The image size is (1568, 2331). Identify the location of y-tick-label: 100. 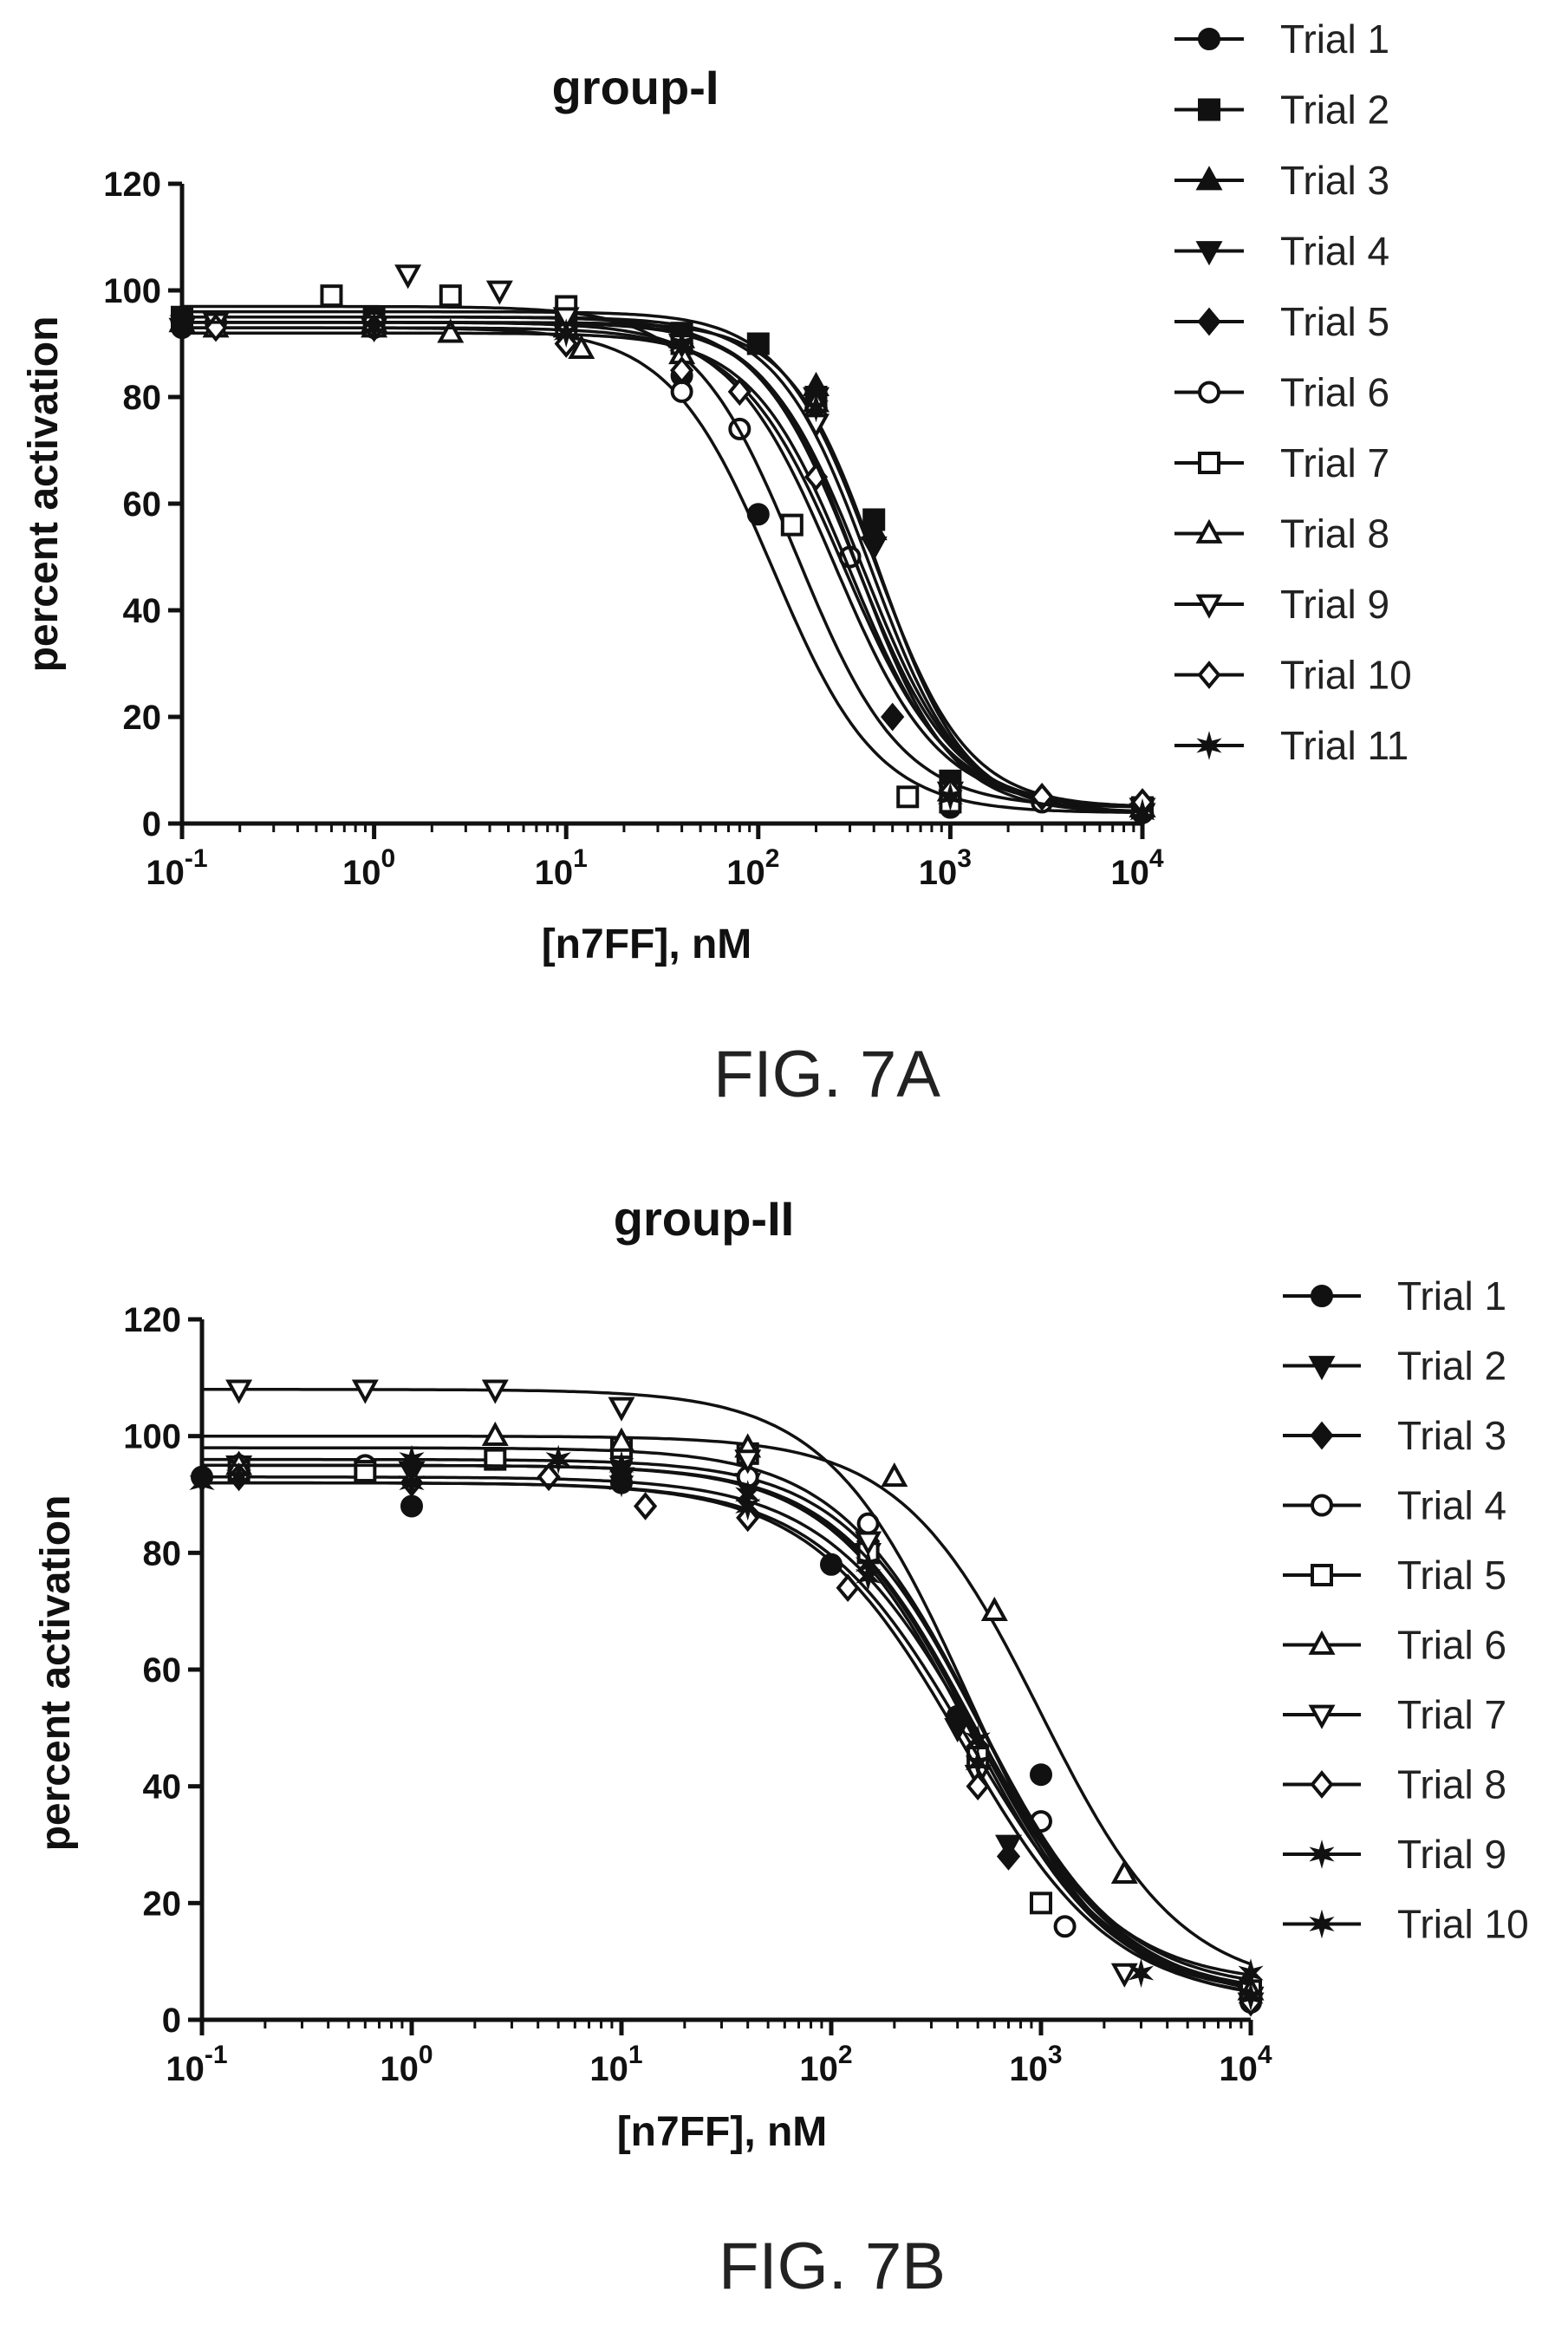
(152, 1437).